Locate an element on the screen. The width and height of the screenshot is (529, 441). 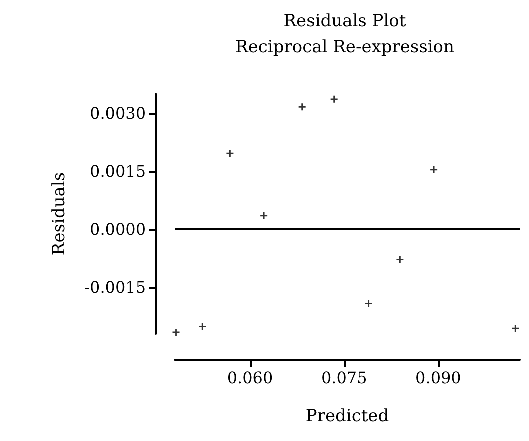
x-axis-title: Predicted is located at coordinates (348, 416).